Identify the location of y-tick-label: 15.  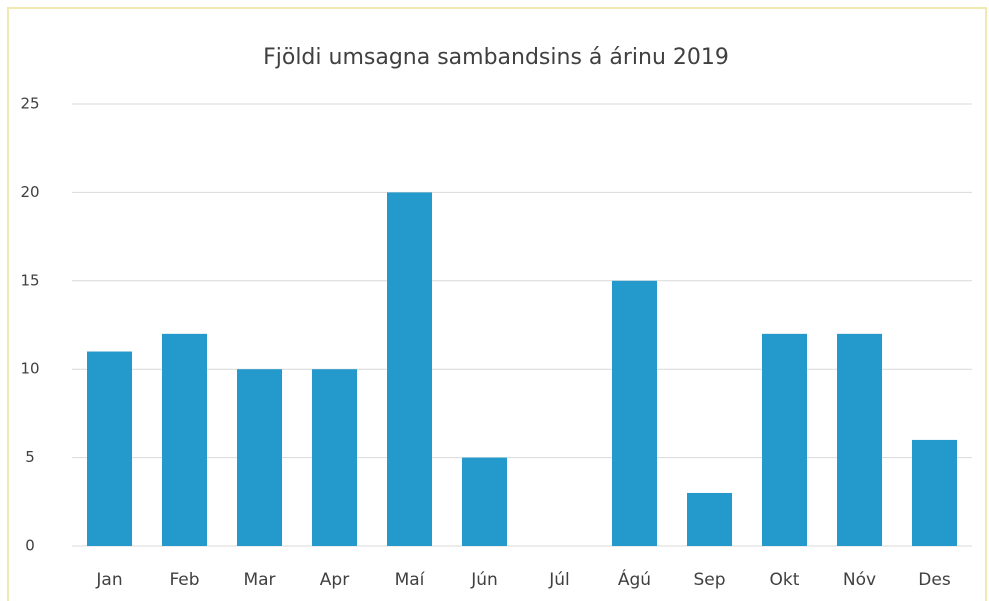
(29, 280).